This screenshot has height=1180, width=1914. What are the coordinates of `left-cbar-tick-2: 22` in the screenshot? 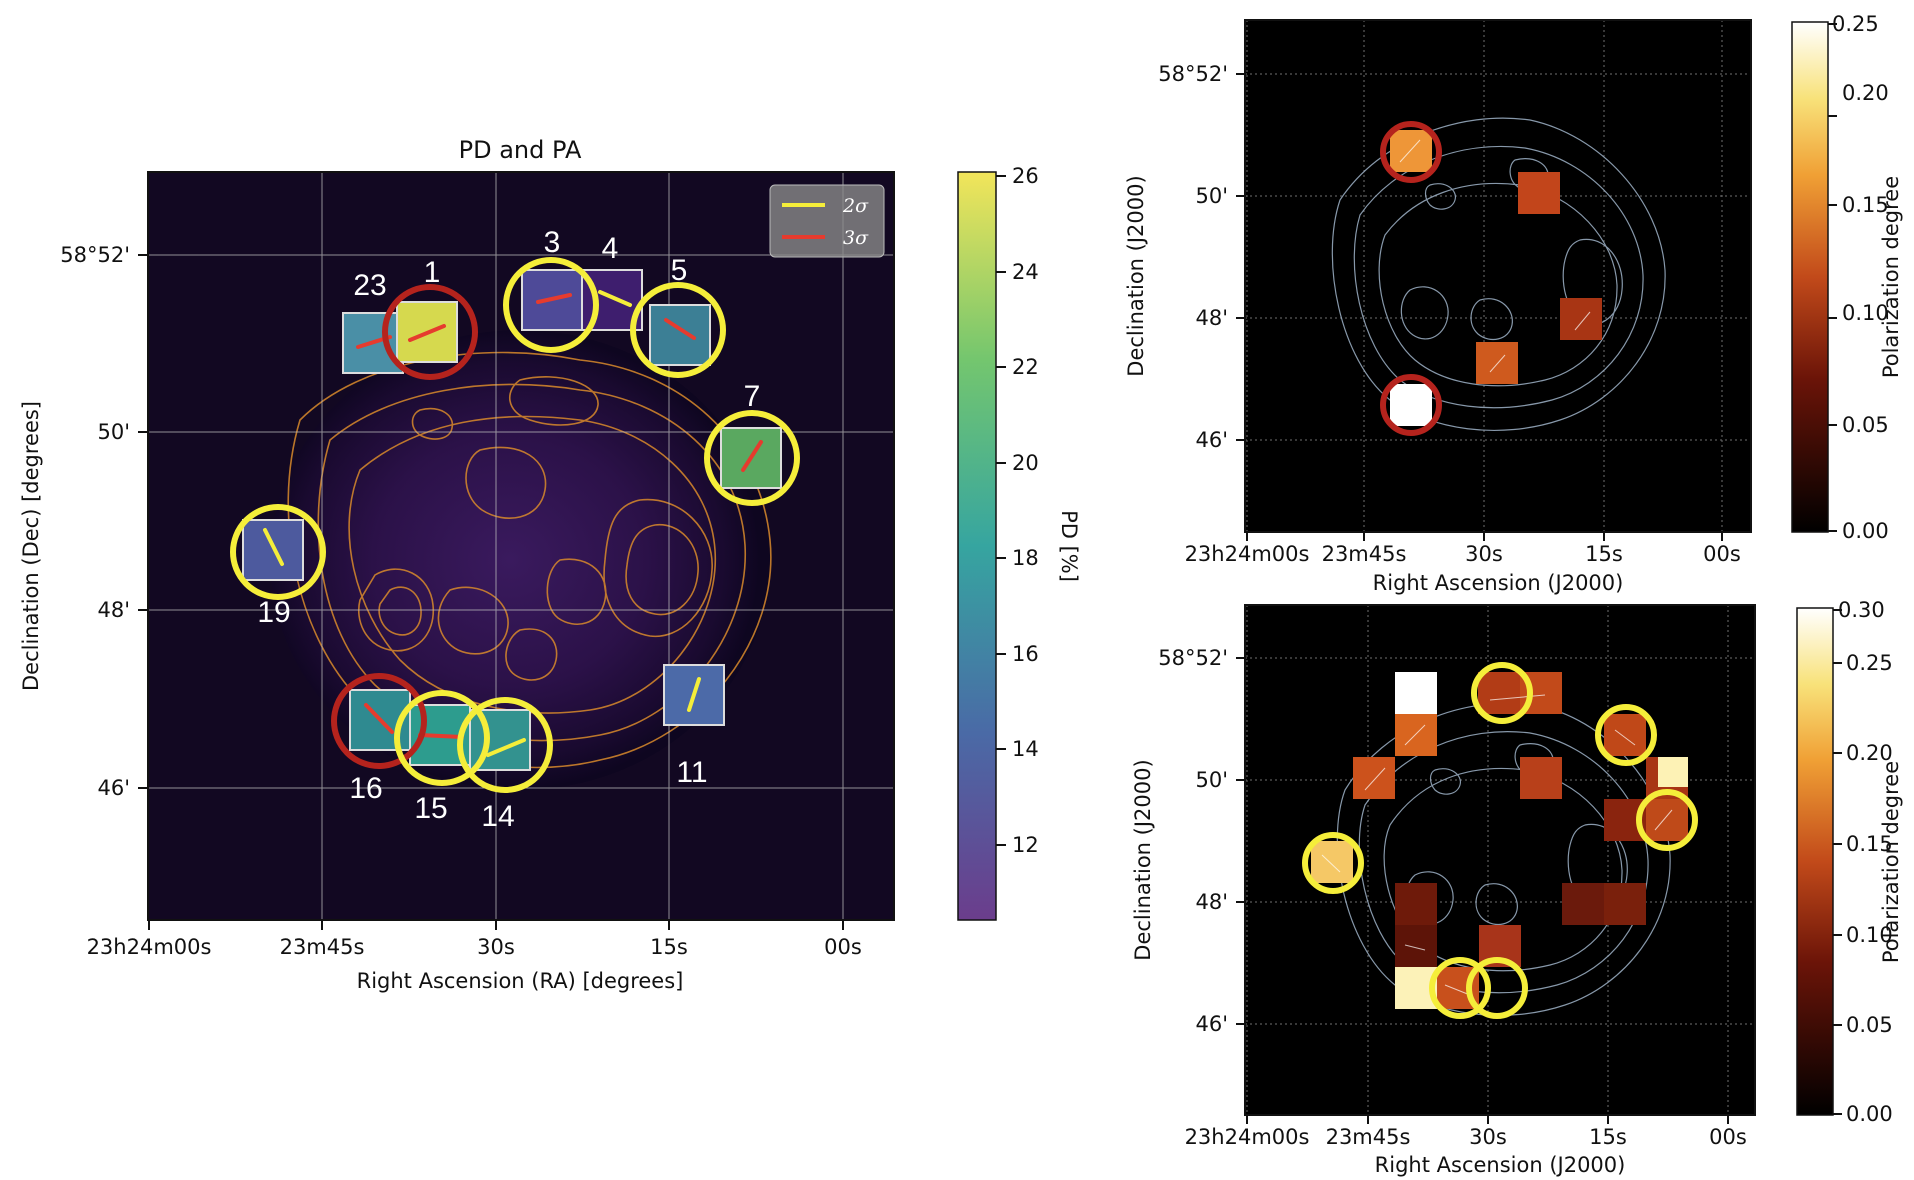 It's located at (1025, 367).